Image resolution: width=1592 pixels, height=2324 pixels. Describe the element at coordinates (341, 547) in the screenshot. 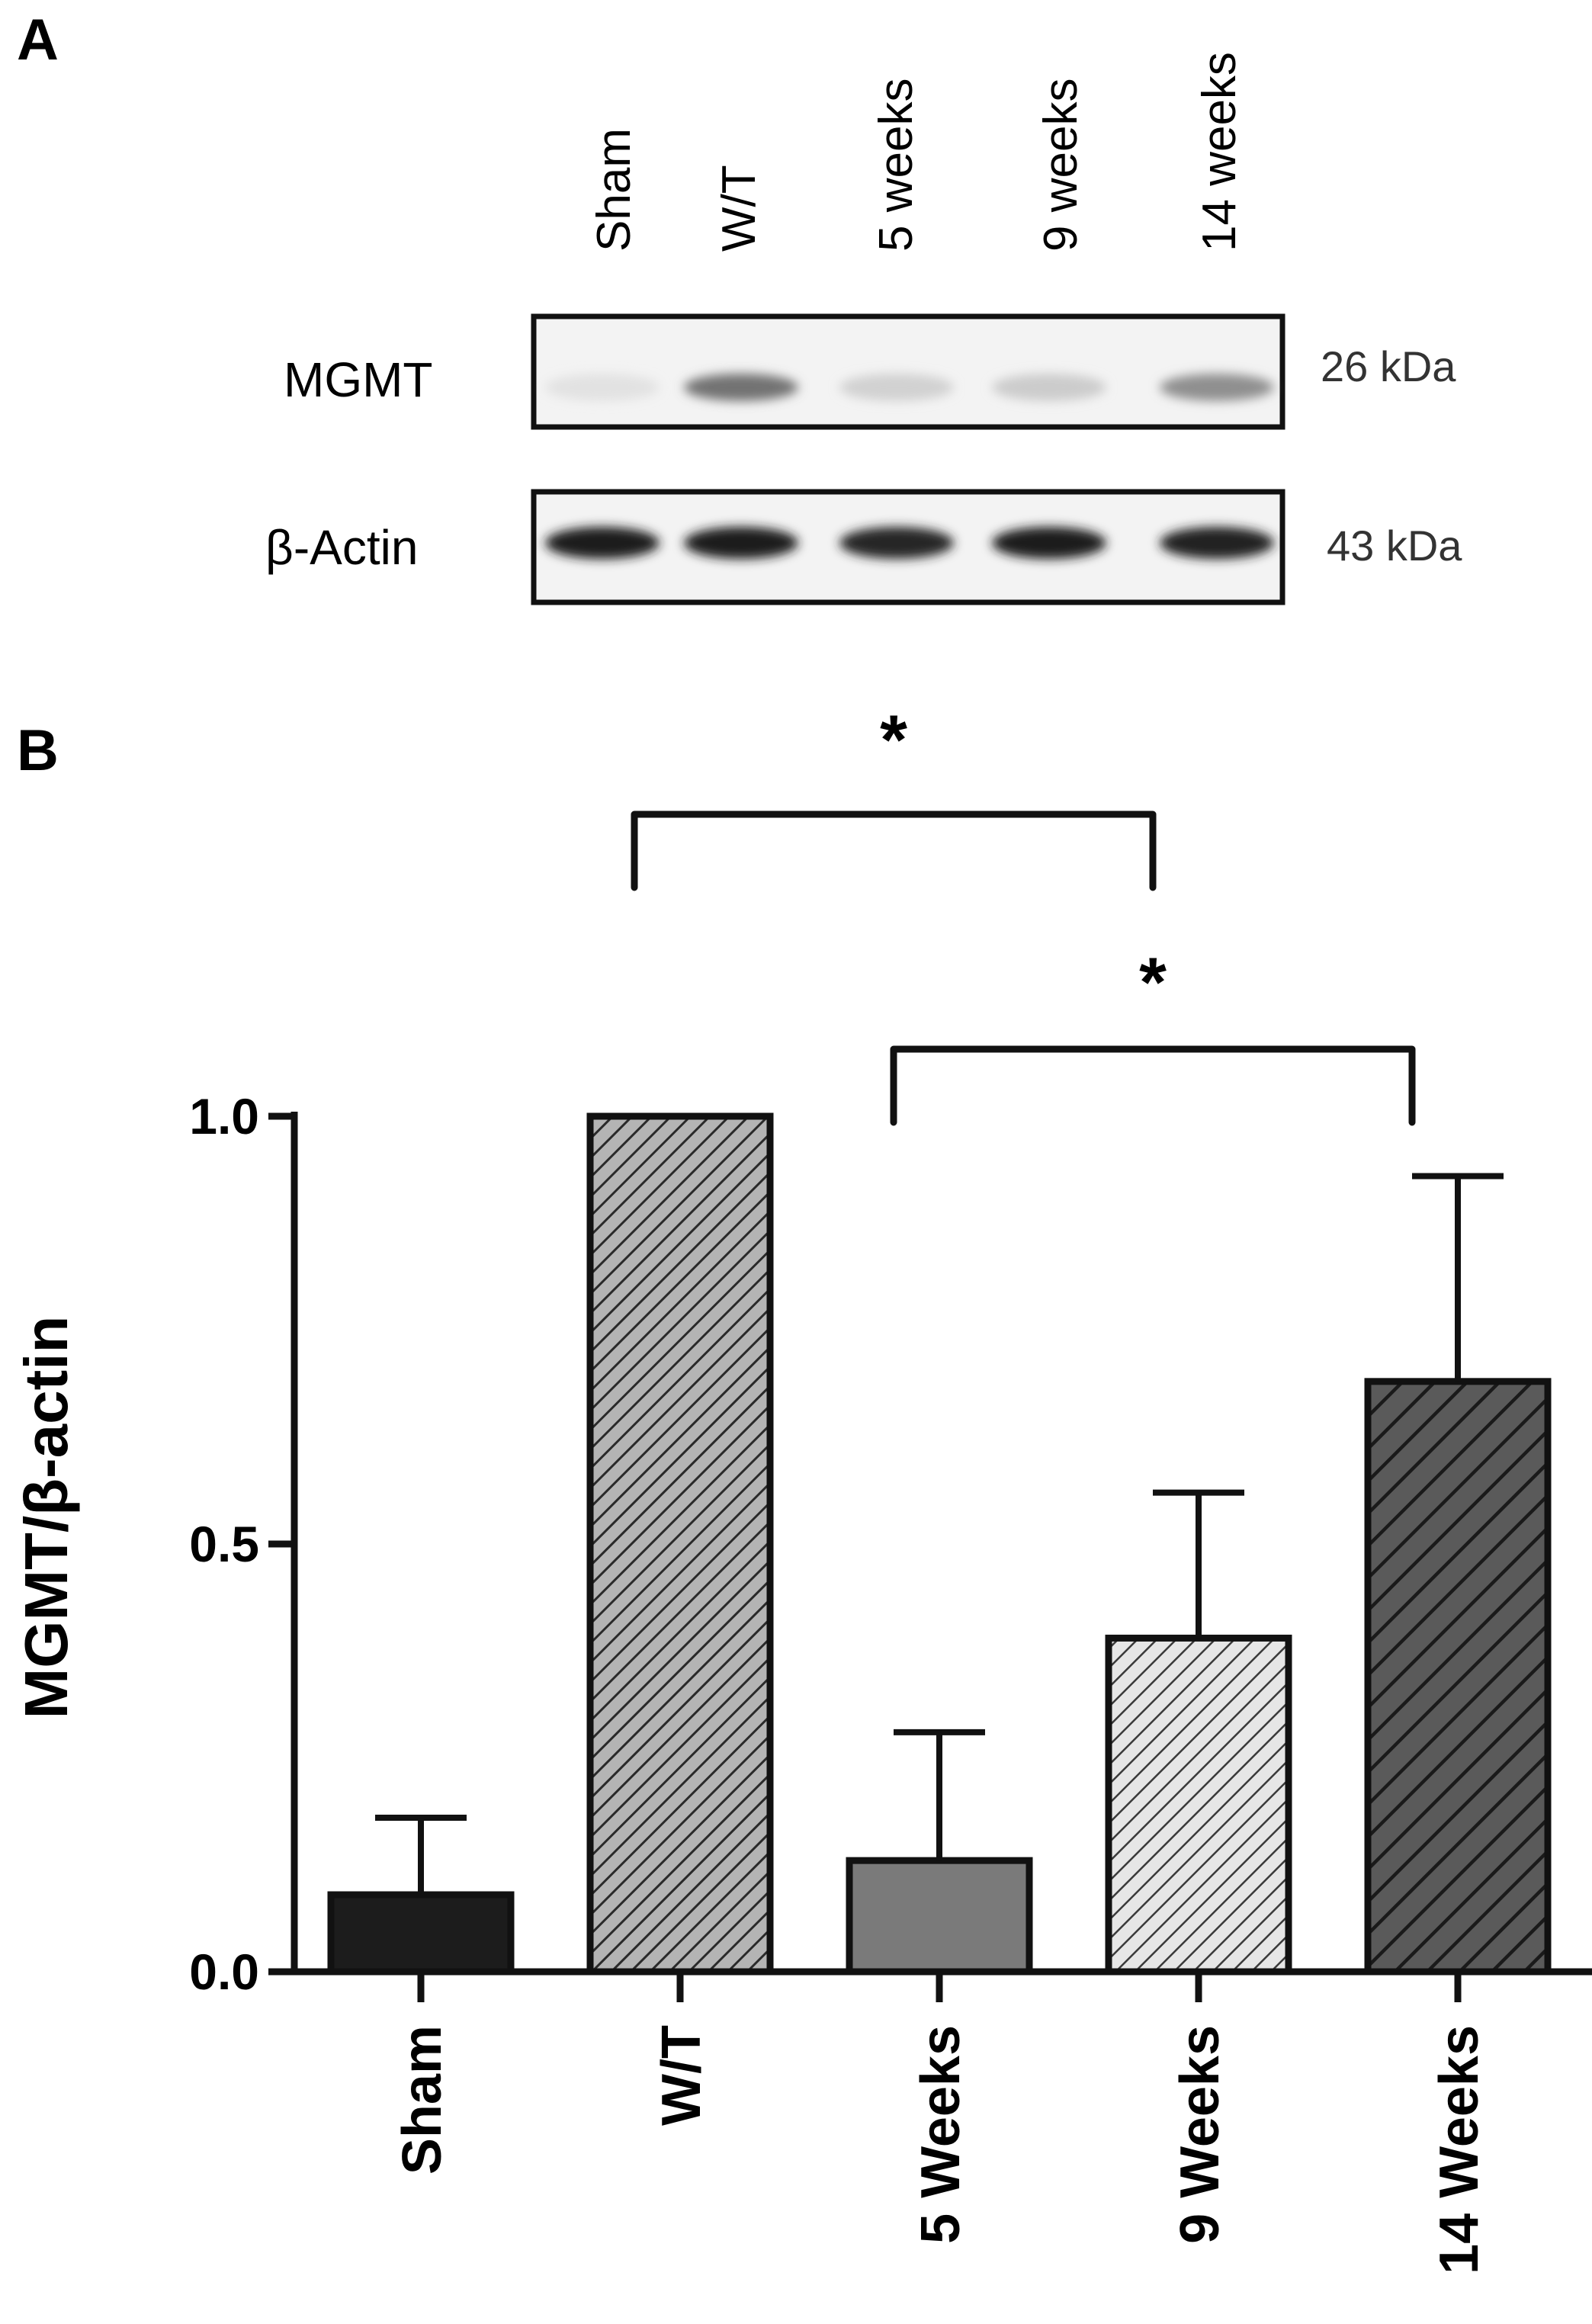

I see `blot-label-actin: β-Actin` at that location.